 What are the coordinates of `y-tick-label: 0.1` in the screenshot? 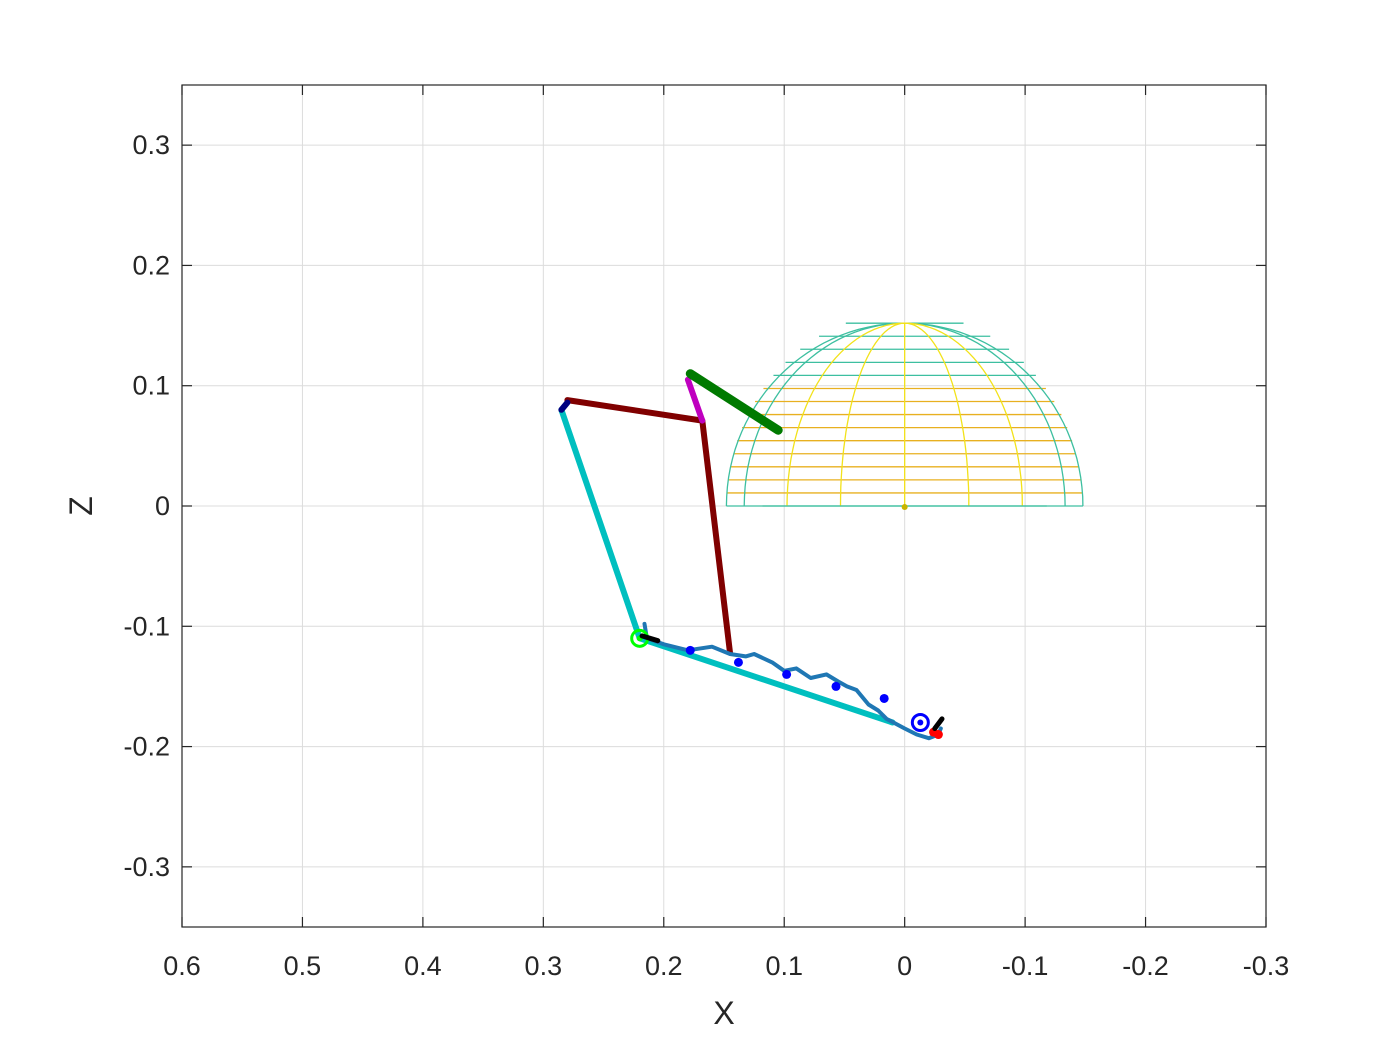 It's located at (151, 386).